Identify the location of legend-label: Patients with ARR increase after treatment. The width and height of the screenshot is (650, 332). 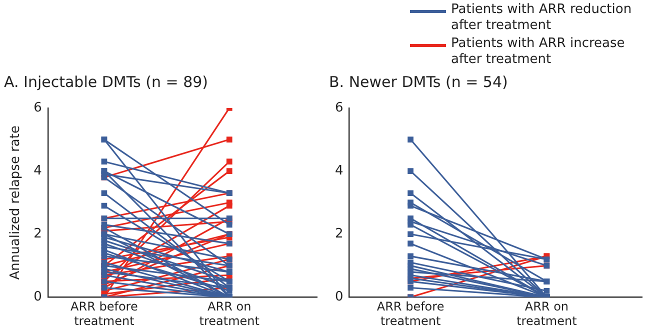
(538, 52).